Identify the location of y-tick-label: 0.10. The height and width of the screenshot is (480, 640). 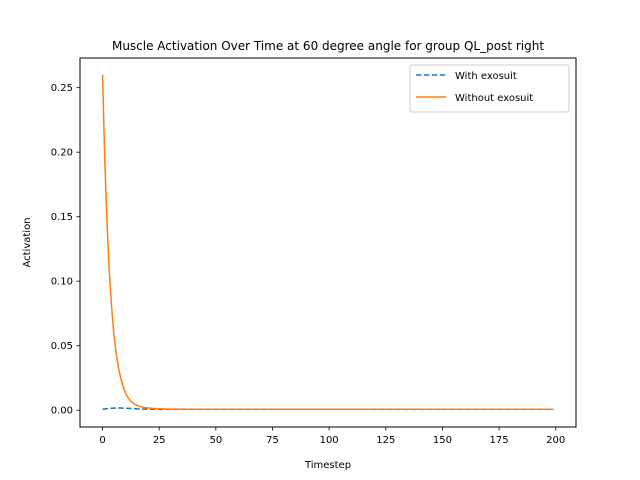
(62, 282).